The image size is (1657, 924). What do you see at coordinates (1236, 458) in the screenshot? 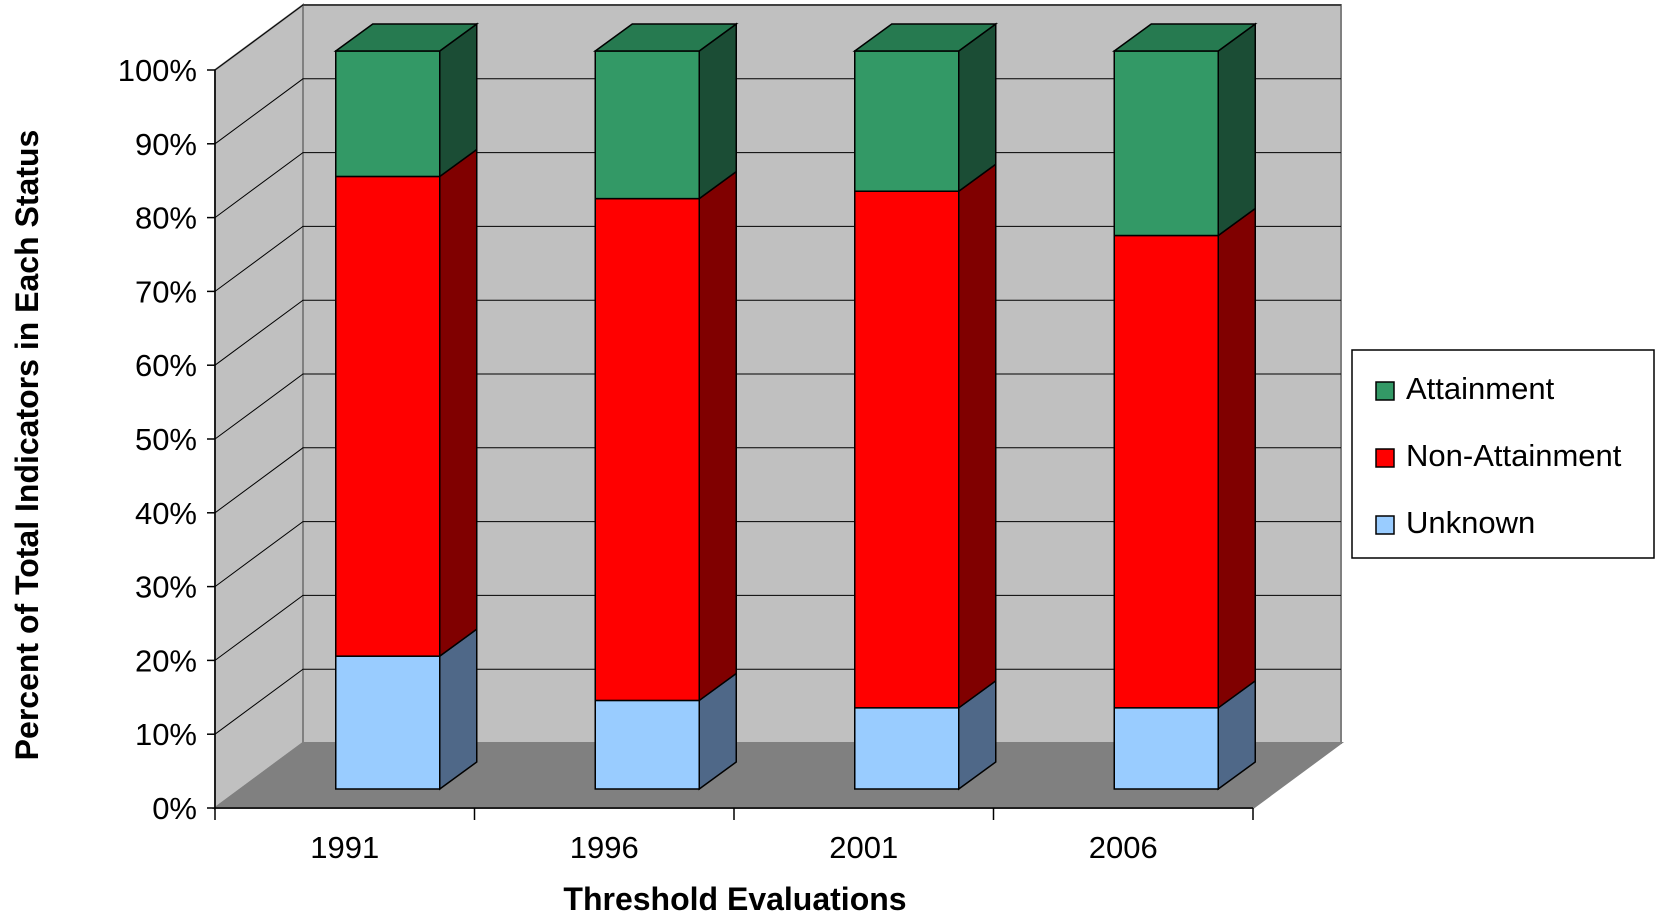
I see `bar-side-non-attainment-2006` at bounding box center [1236, 458].